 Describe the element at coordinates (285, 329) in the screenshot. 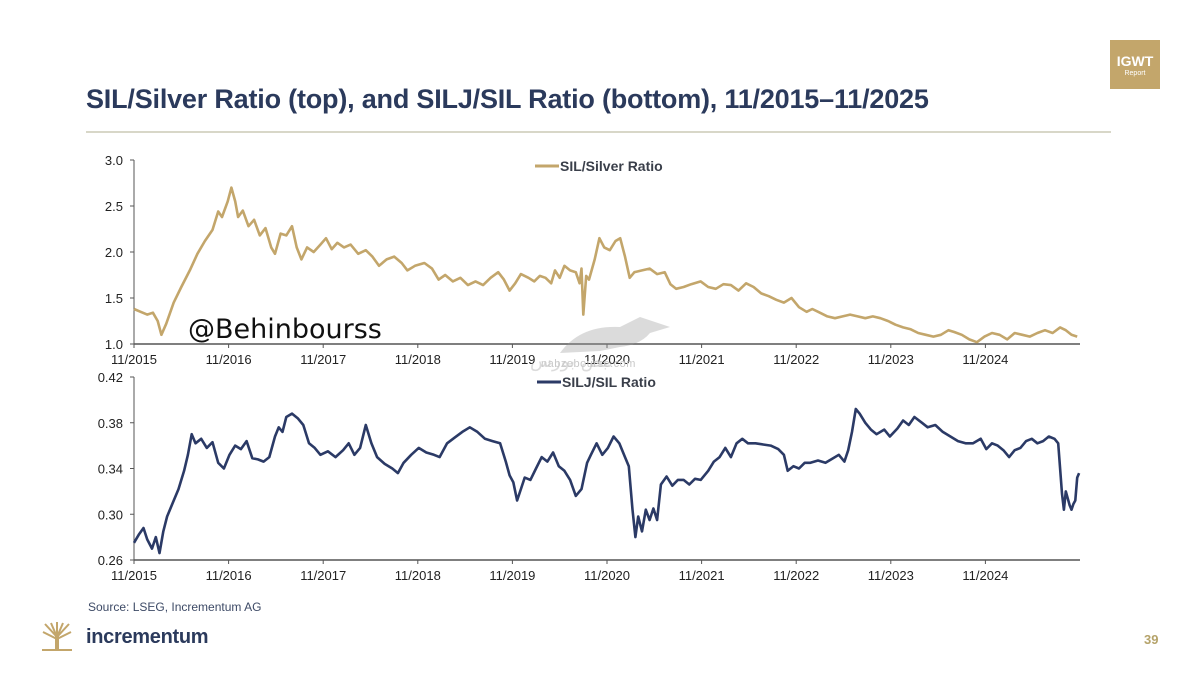

I see `handle-watermark: @Behinbourss` at that location.